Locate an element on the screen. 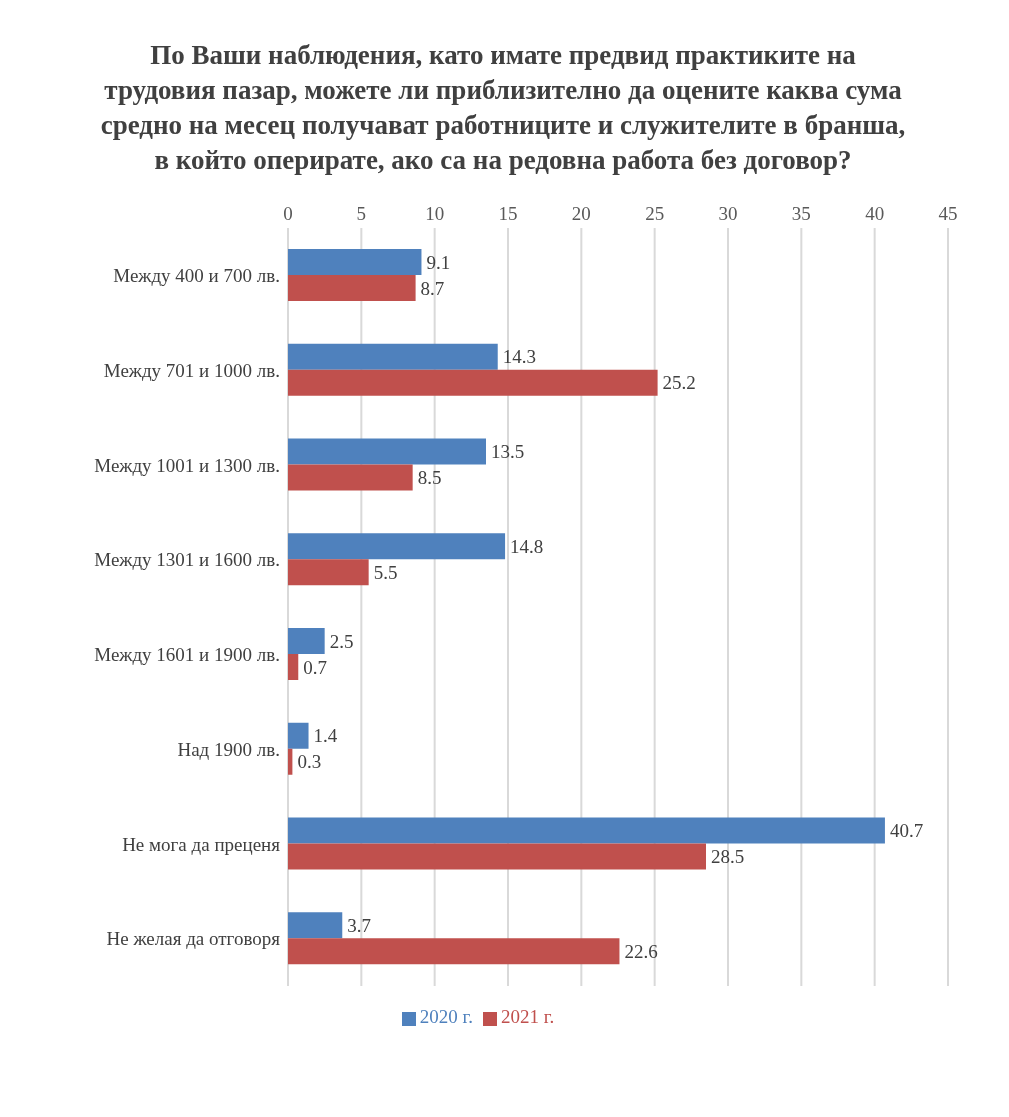 This screenshot has height=1117, width=1009. x-tick-label: 0 is located at coordinates (288, 214).